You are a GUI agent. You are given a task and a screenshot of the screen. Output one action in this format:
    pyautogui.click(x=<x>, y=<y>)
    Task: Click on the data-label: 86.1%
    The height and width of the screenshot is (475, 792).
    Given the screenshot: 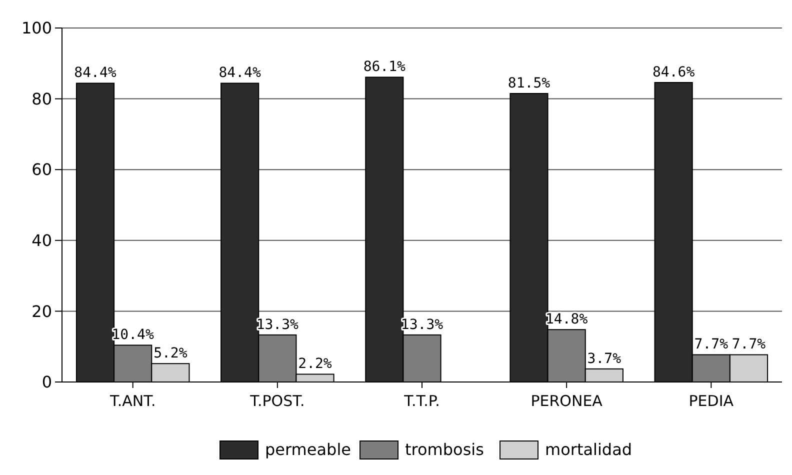 What is the action you would take?
    pyautogui.click(x=384, y=67)
    